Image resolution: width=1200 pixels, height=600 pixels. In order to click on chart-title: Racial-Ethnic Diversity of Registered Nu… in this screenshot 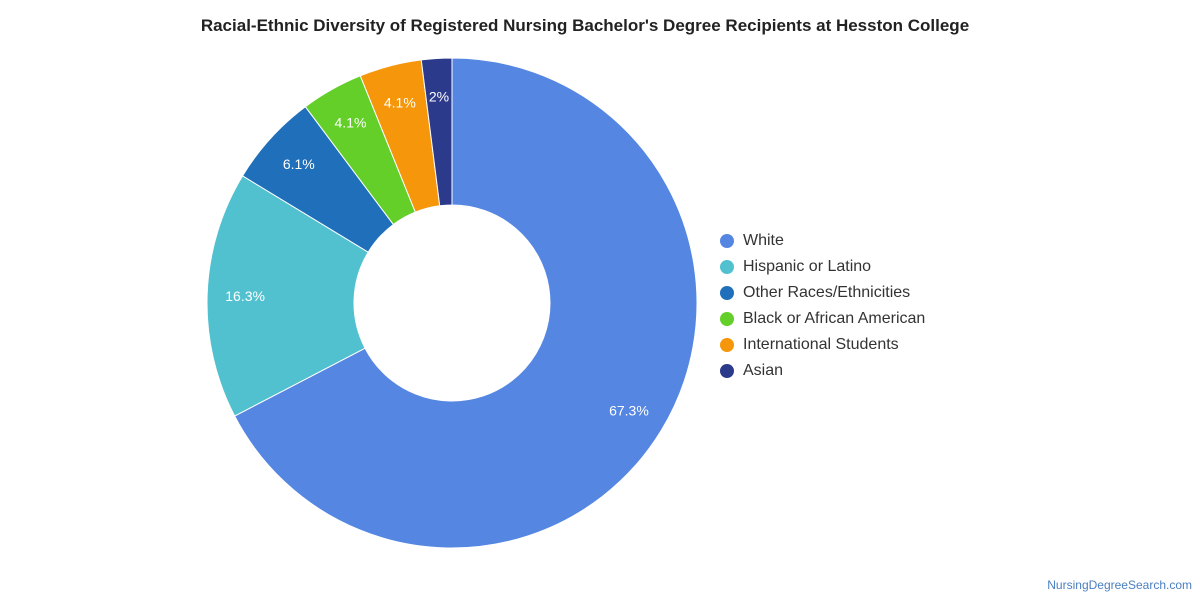, I will do `click(585, 25)`.